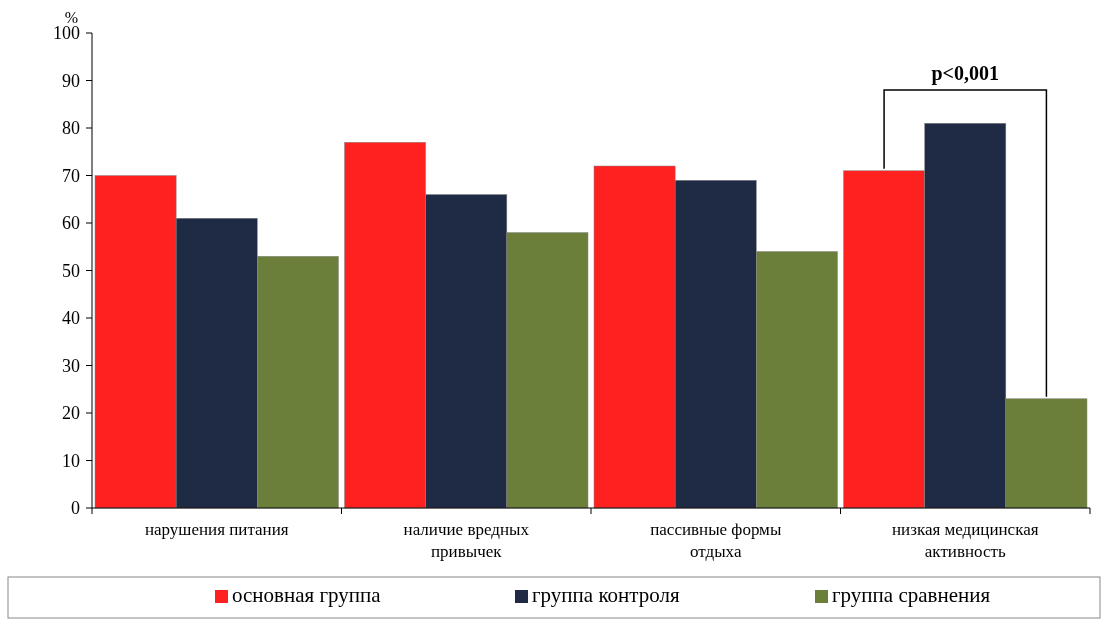 The width and height of the screenshot is (1107, 628). Describe the element at coordinates (71, 460) in the screenshot. I see `y-tick-label: 10` at that location.